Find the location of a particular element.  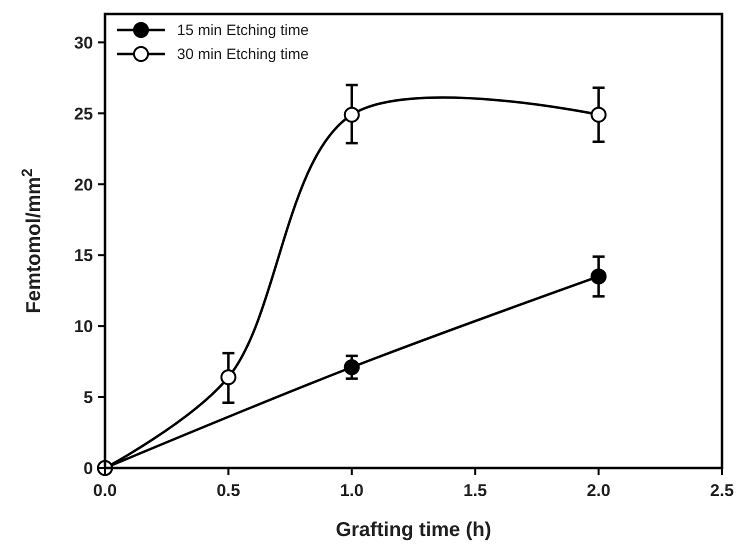

legend-label: 15 min Etching time is located at coordinates (243, 30).